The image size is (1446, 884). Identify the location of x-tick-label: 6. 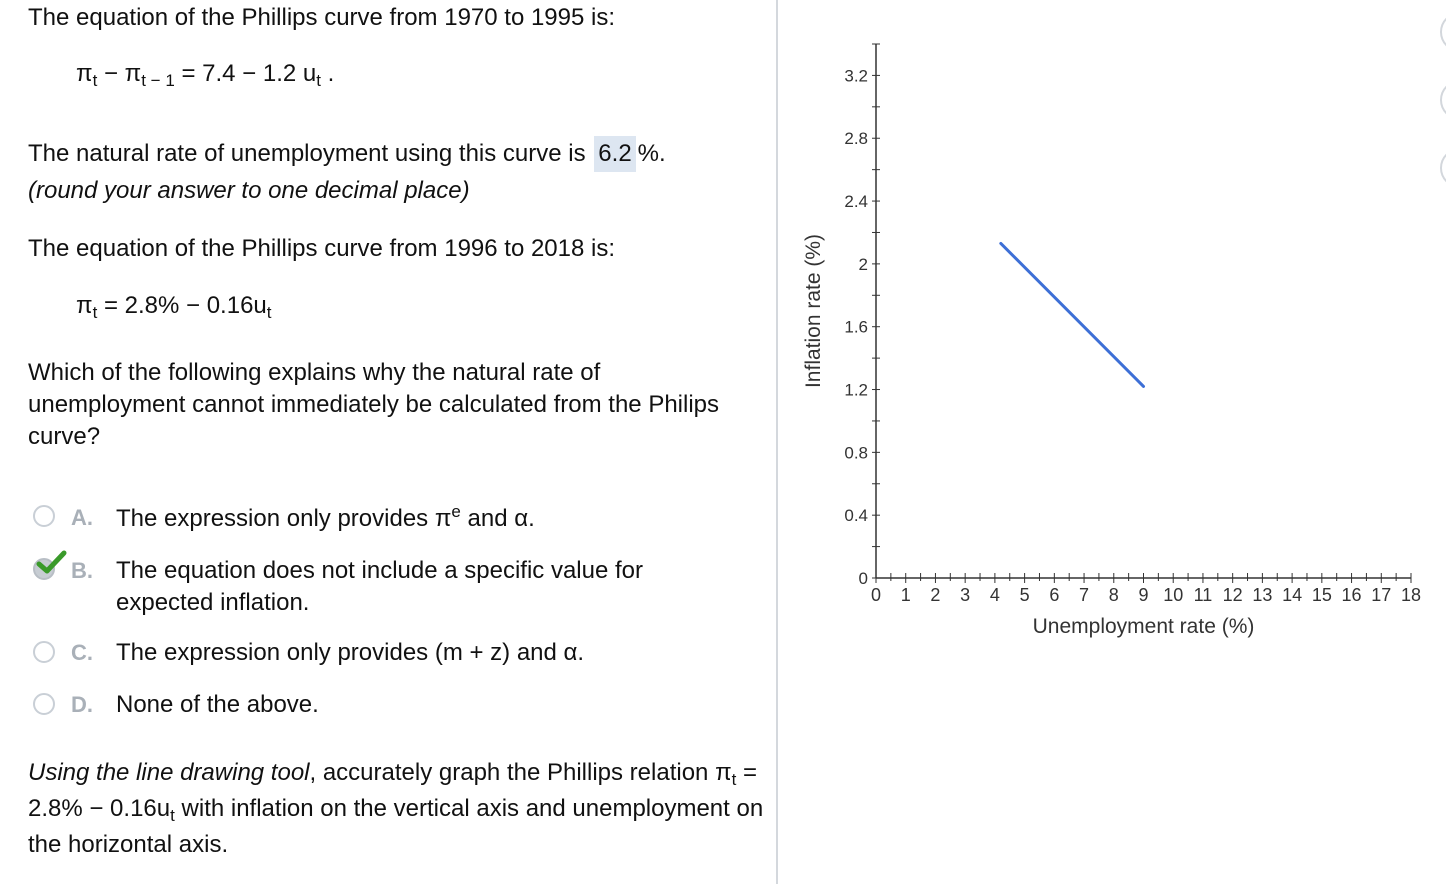
(1054, 595).